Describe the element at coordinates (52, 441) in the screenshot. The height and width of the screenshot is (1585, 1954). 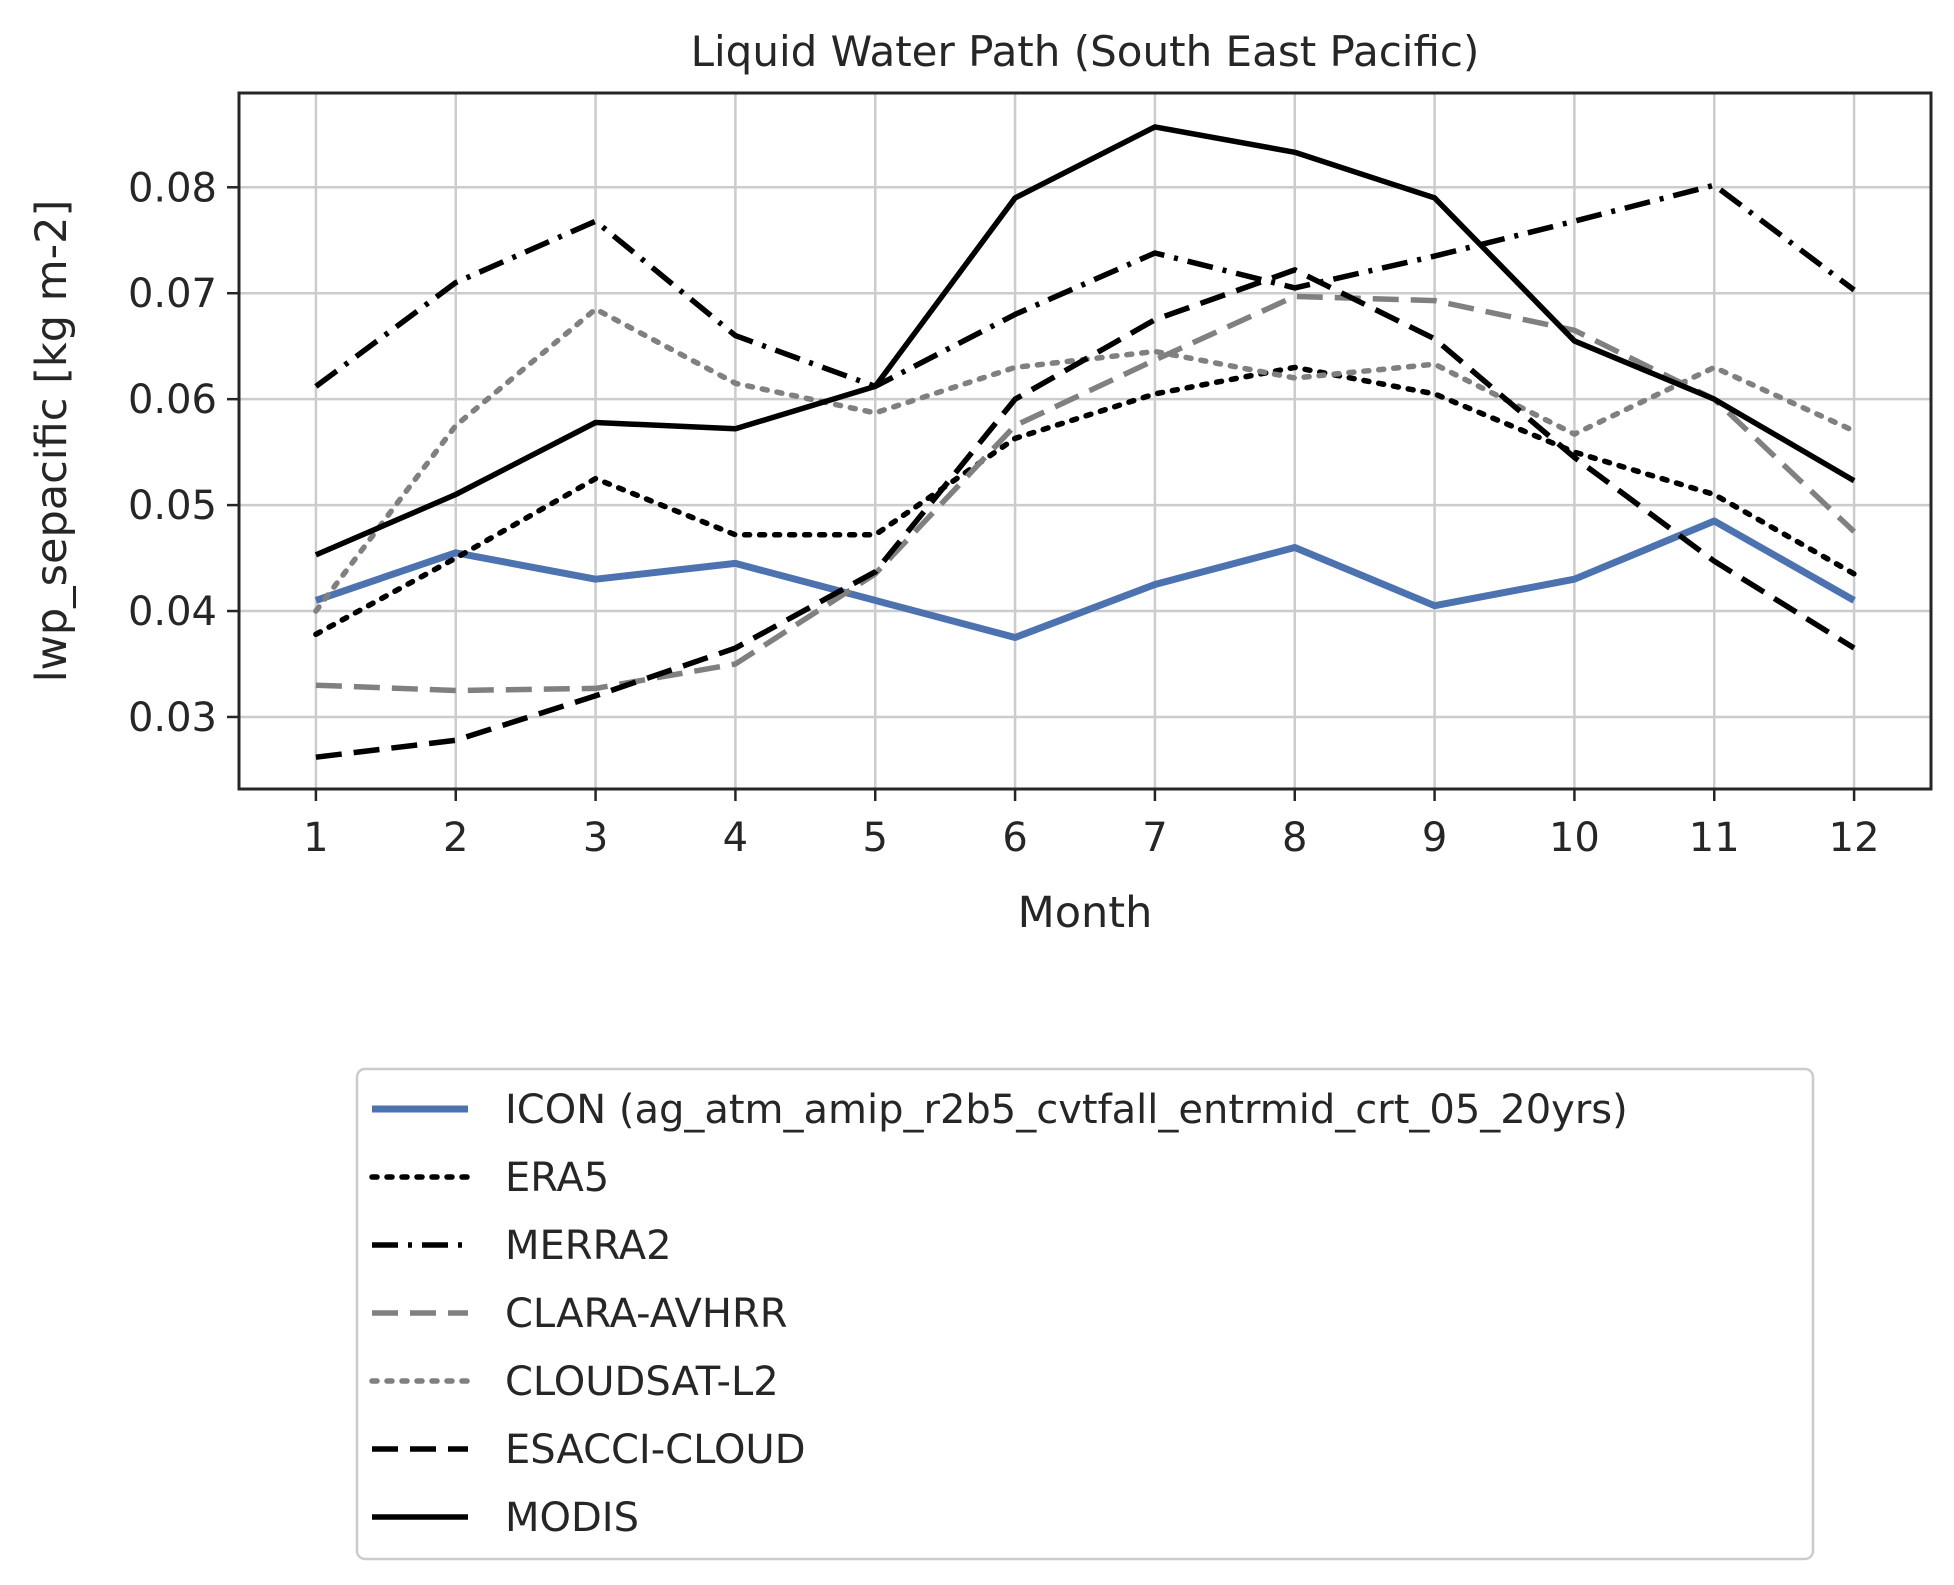
I see `y-axis-title: lwp_sepacific [kg m-2]` at that location.